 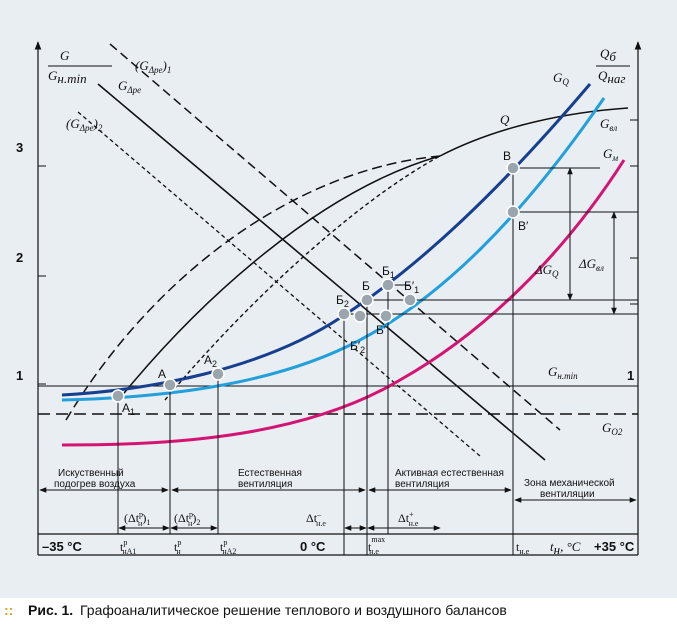 What do you see at coordinates (344, 314) in the screenshot?
I see `point-b2` at bounding box center [344, 314].